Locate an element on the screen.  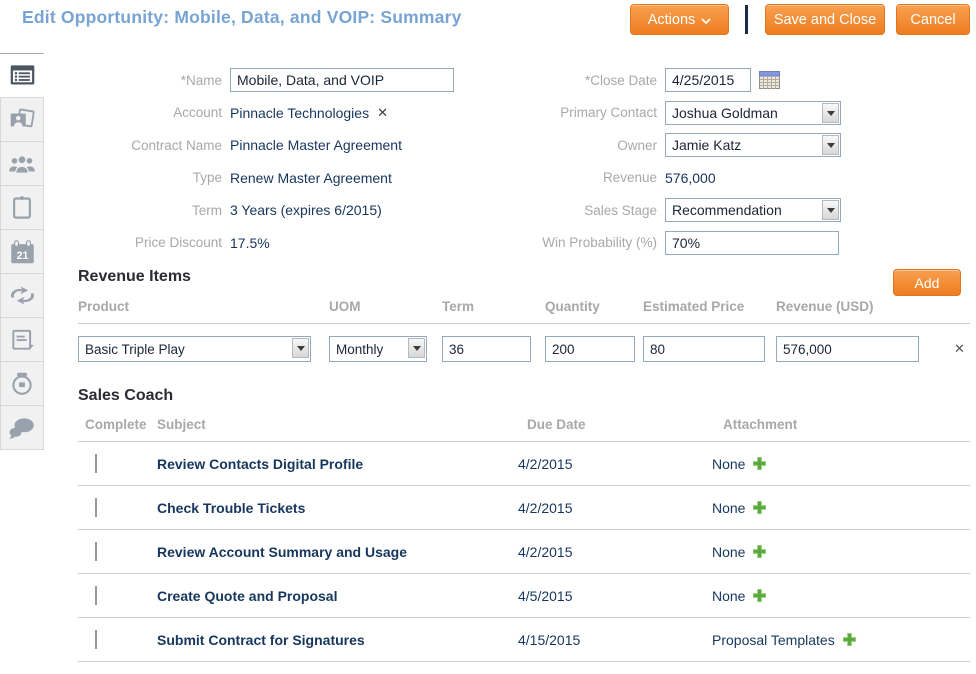
clipboard-icon is located at coordinates (22, 207).